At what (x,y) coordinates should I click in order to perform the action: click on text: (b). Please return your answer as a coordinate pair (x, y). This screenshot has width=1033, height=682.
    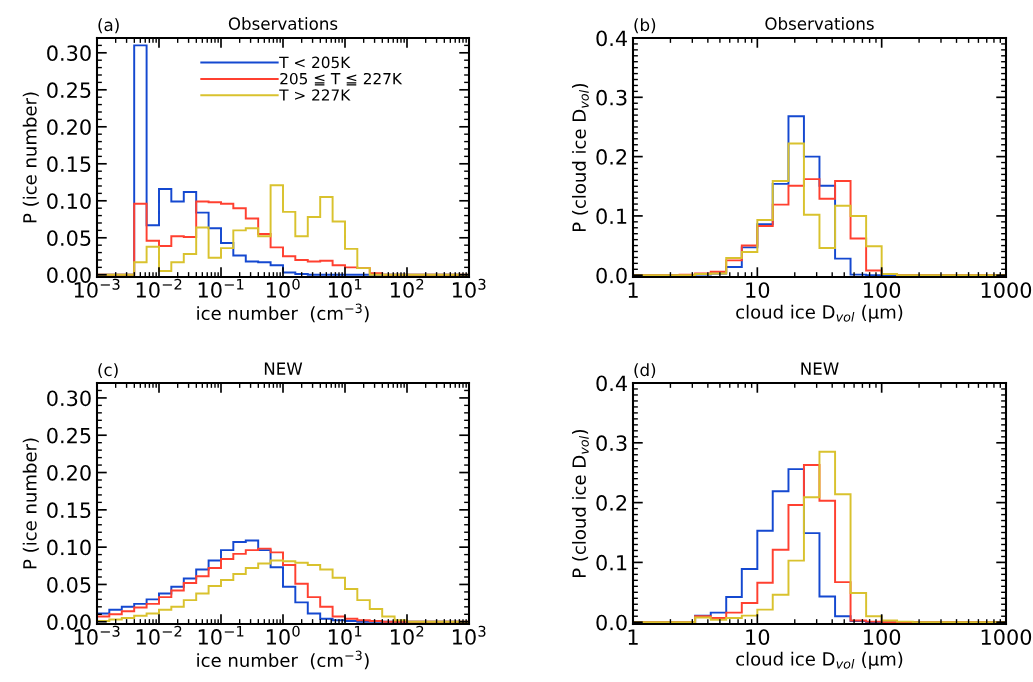
    Looking at the image, I should click on (645, 26).